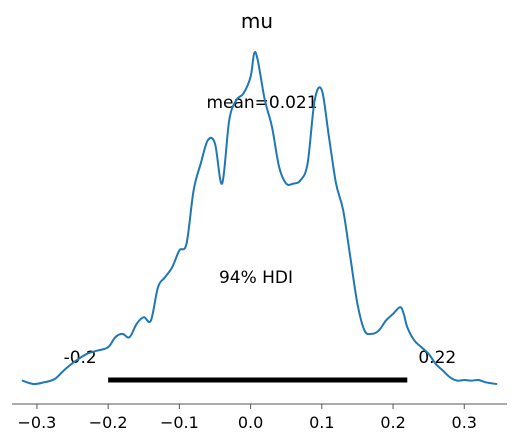  I want to click on x-tick-label: 0.0, so click(250, 422).